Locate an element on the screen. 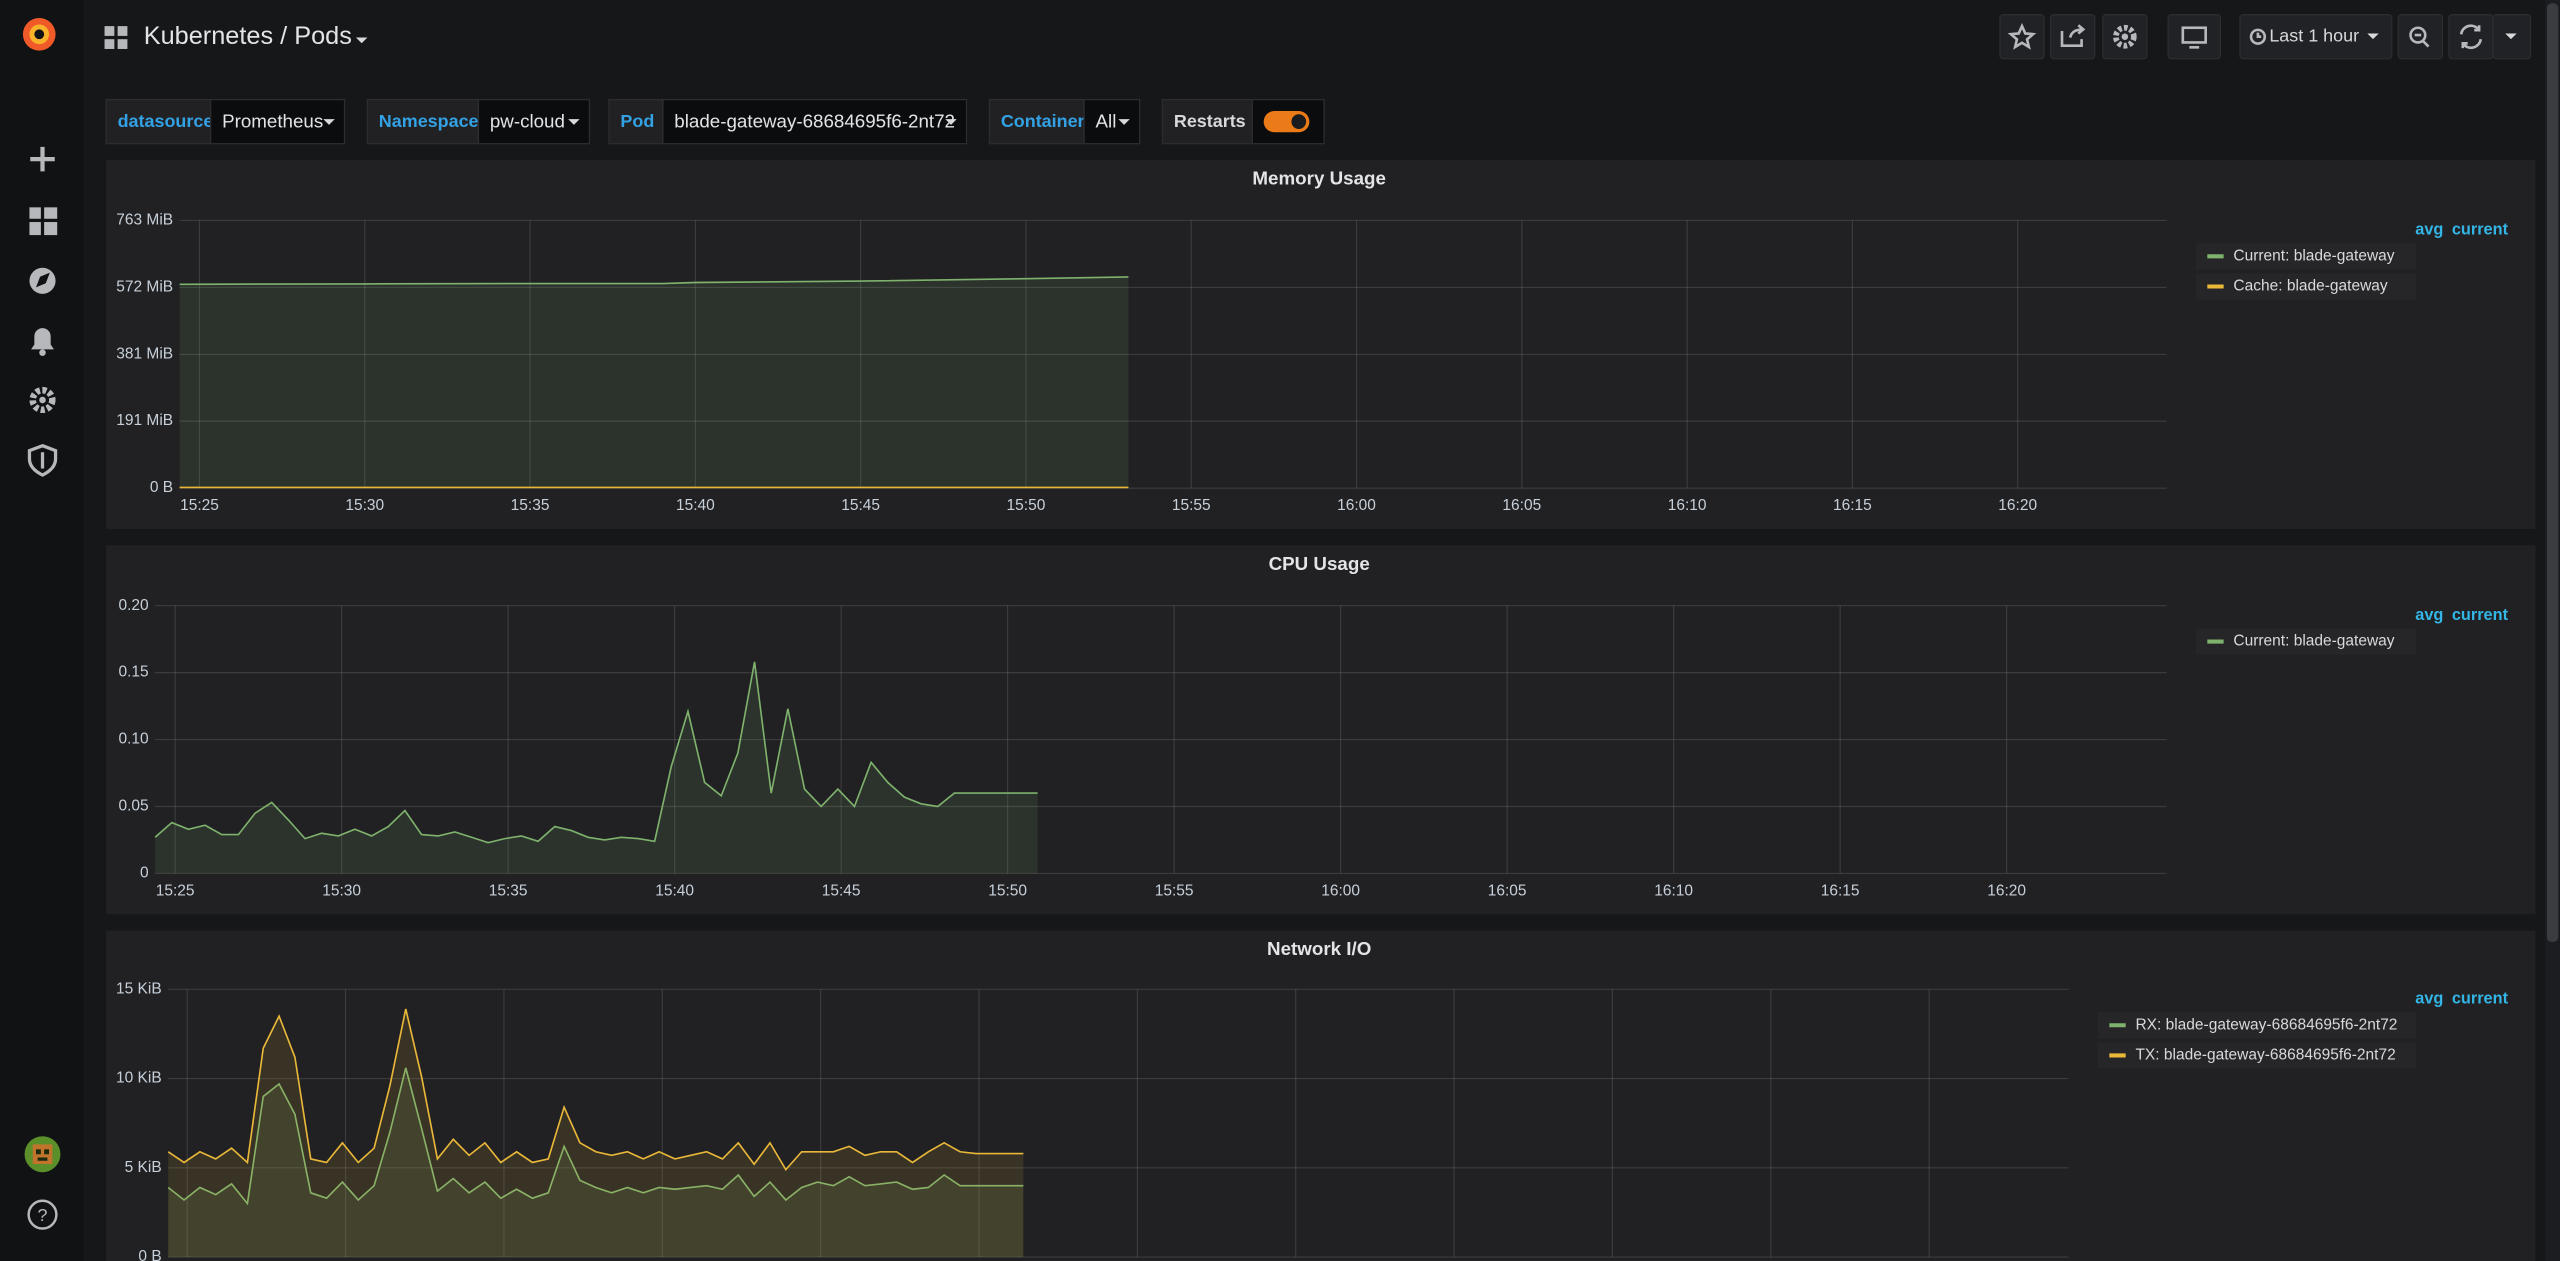 This screenshot has height=1261, width=2560. grafana-logo is located at coordinates (39, 34).